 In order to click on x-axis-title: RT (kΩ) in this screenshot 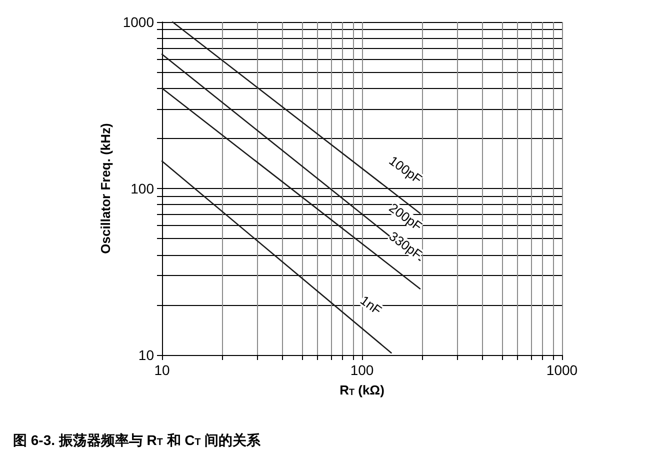, I will do `click(362, 390)`.